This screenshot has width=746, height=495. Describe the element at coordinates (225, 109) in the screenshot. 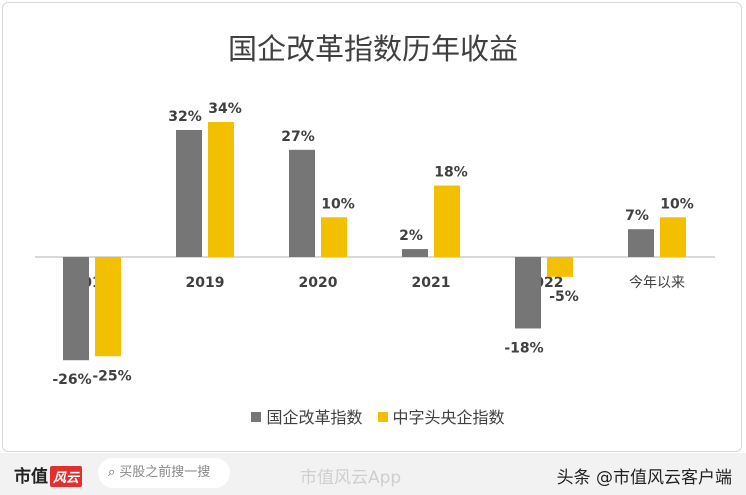

I see `data-label: 34%` at that location.